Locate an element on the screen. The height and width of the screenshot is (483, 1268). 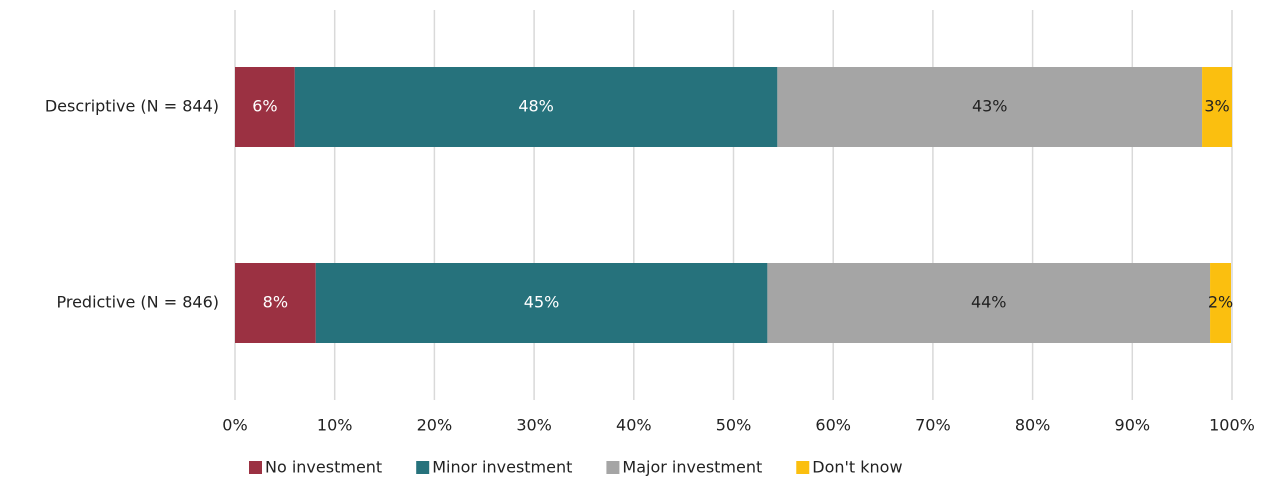
legend-label: Don't know is located at coordinates (857, 467).